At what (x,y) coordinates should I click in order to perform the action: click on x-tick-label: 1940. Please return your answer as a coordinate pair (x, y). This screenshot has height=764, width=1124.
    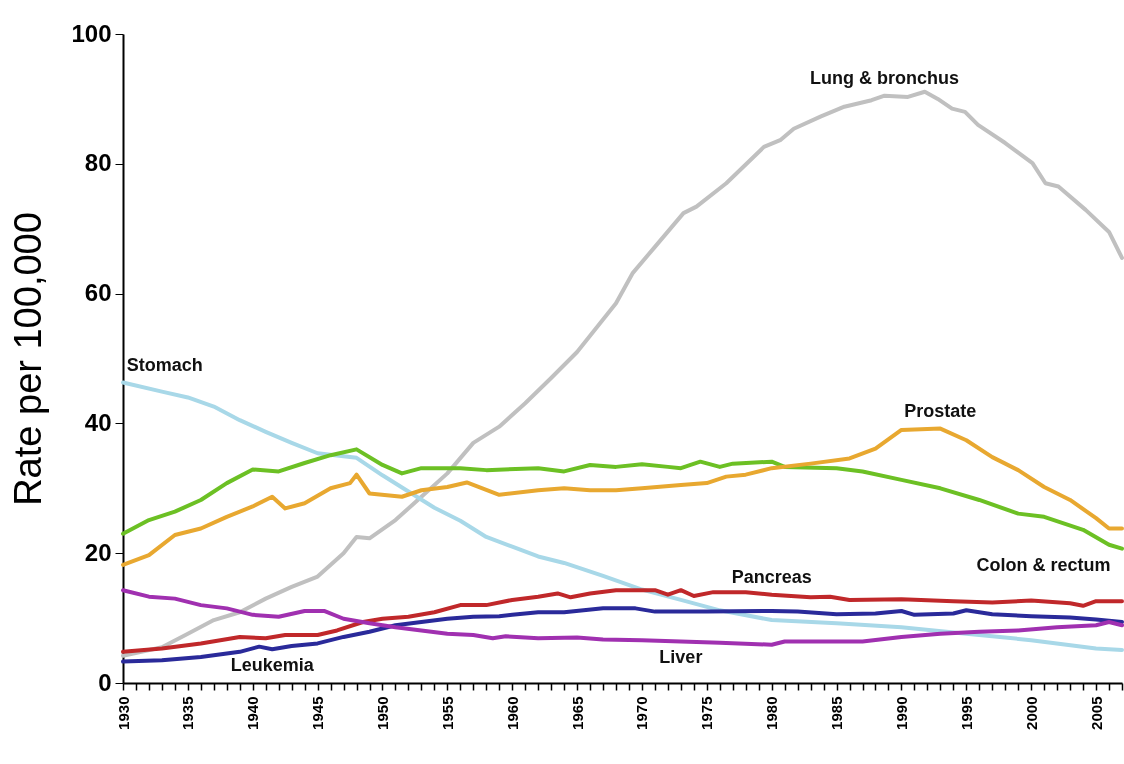
    Looking at the image, I should click on (253, 713).